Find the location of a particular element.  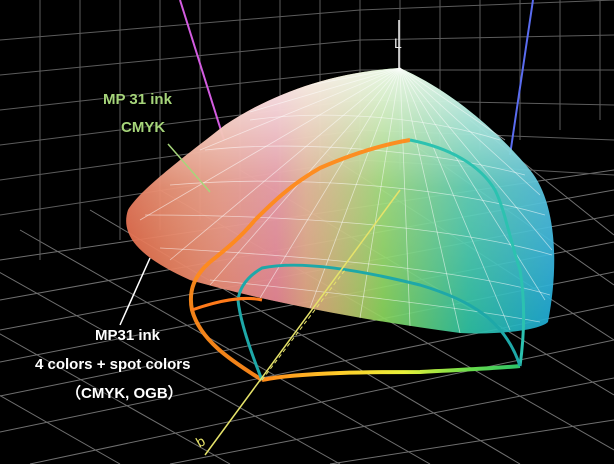

cmyk-label-line2: CMYK is located at coordinates (143, 127).